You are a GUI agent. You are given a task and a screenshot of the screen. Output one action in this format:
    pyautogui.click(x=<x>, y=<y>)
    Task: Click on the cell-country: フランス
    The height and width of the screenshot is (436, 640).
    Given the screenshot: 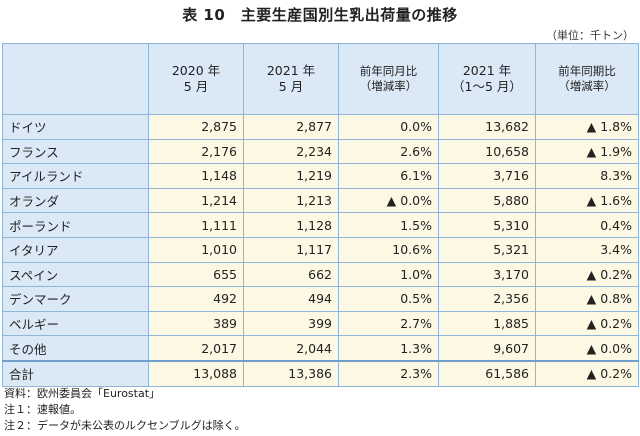 What is the action you would take?
    pyautogui.click(x=75, y=151)
    